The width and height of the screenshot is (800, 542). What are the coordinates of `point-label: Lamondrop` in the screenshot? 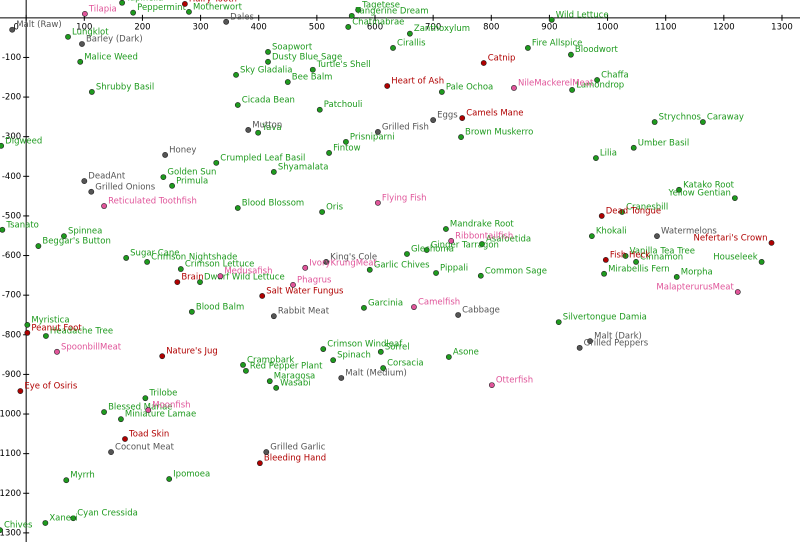 It's located at (600, 85).